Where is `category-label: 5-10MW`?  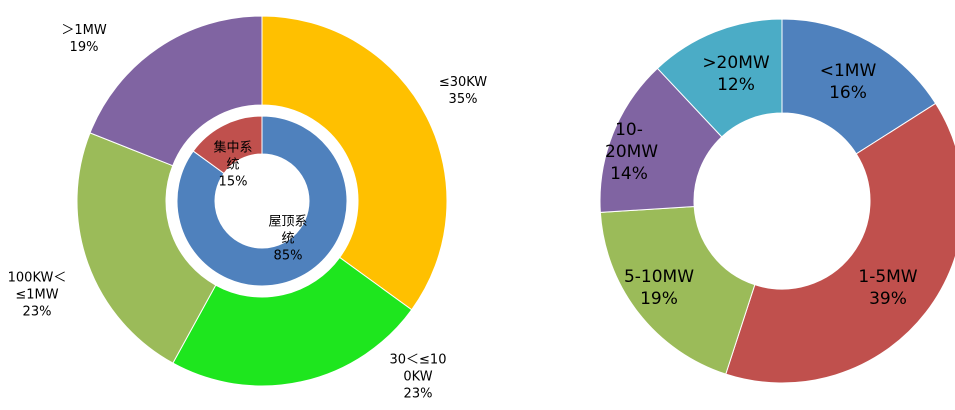 category-label: 5-10MW is located at coordinates (659, 276).